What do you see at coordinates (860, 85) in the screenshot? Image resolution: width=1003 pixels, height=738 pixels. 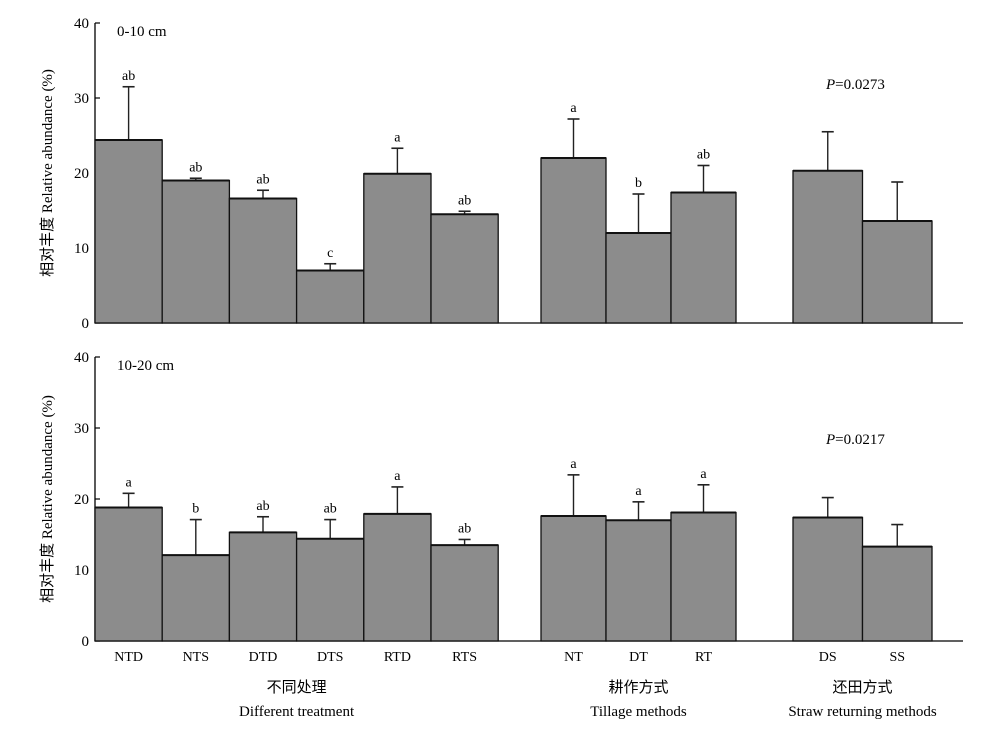 I see `p-value: =0.0273` at bounding box center [860, 85].